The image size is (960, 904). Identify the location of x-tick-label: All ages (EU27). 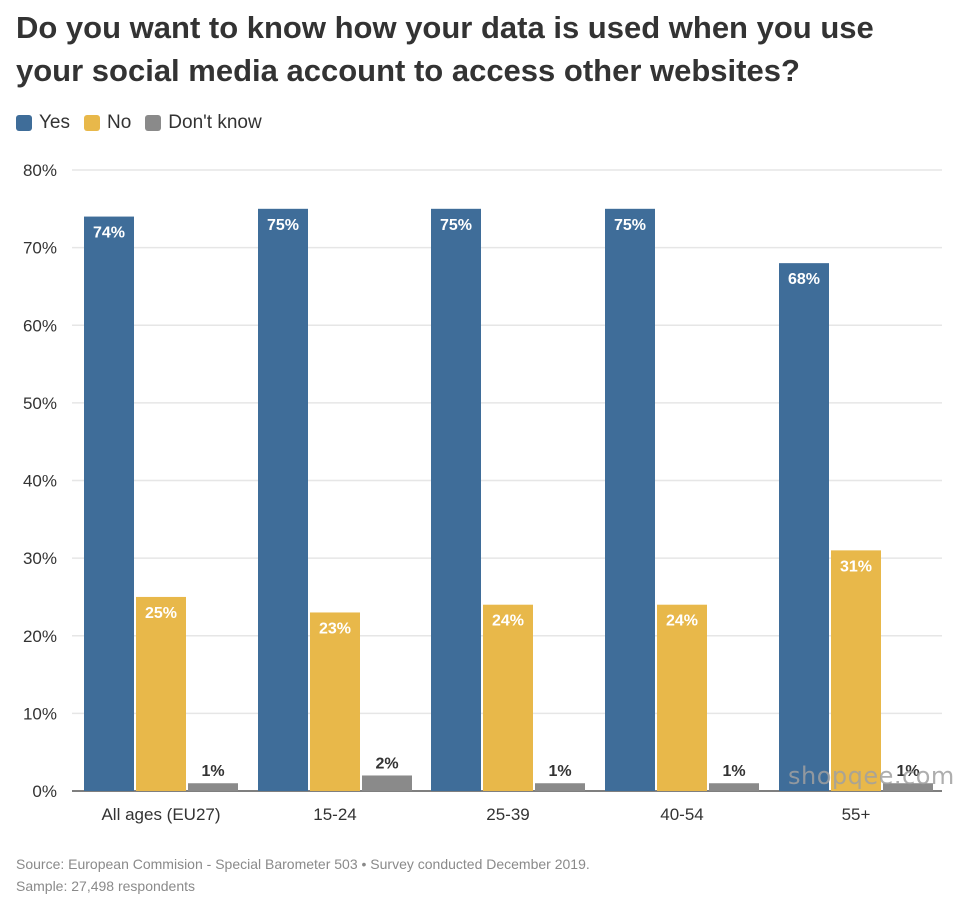
(160, 814).